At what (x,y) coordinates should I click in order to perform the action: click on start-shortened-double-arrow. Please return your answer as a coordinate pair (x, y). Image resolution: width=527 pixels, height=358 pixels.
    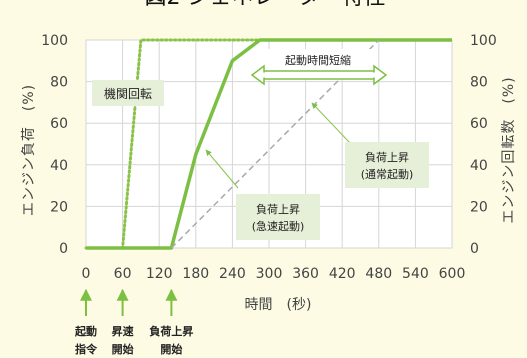
    Looking at the image, I should click on (319, 75).